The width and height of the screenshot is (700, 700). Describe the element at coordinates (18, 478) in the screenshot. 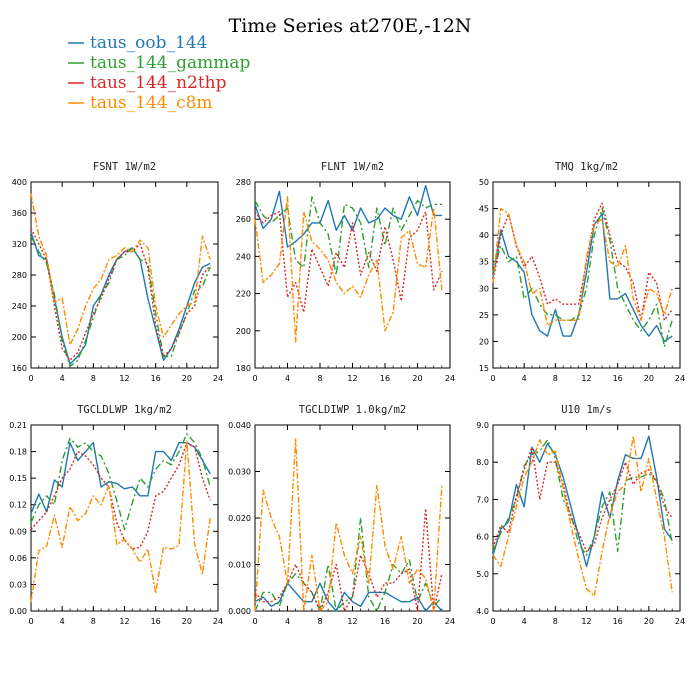

I see `y-tick-label-3-5: 0.15` at that location.